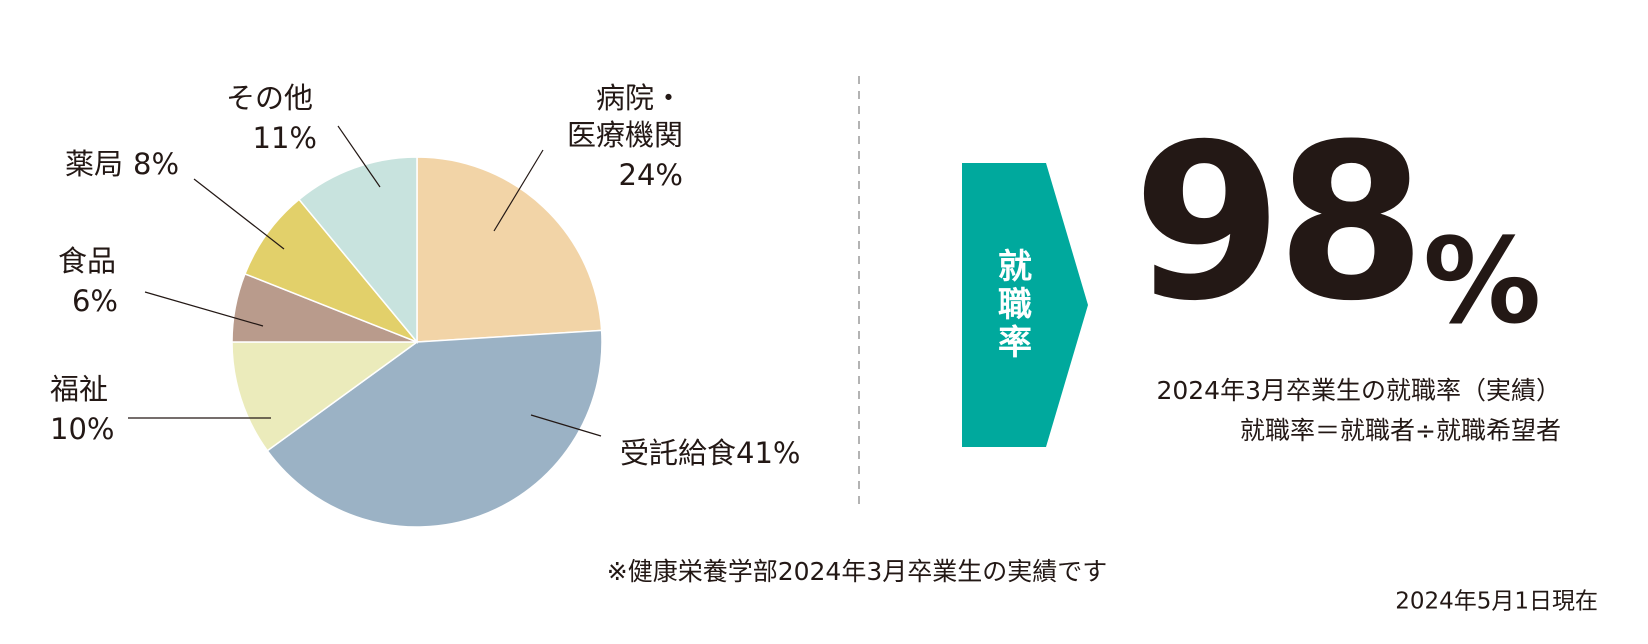 This screenshot has height=644, width=1648. I want to click on value-label: 6%, so click(95, 301).